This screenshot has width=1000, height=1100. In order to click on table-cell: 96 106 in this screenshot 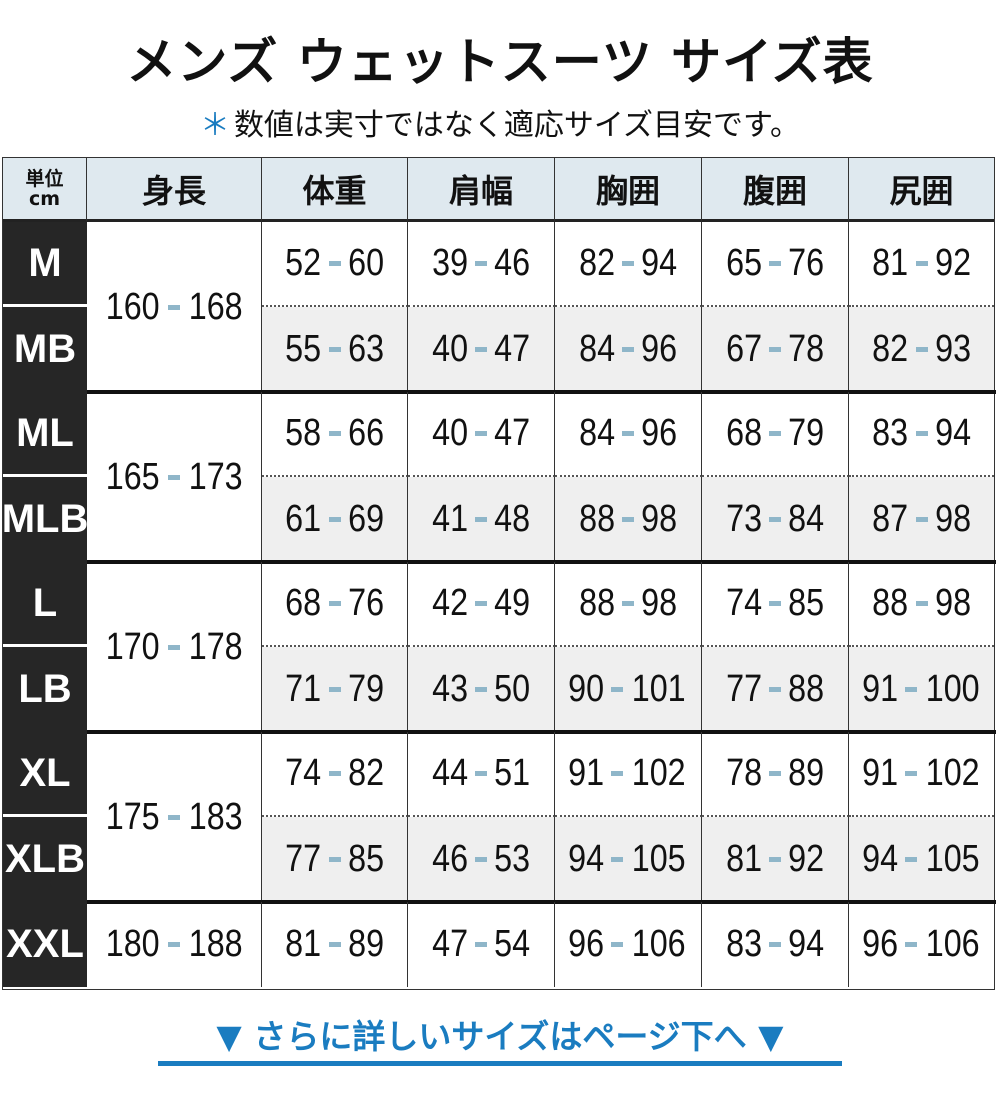, I will do `click(628, 944)`.